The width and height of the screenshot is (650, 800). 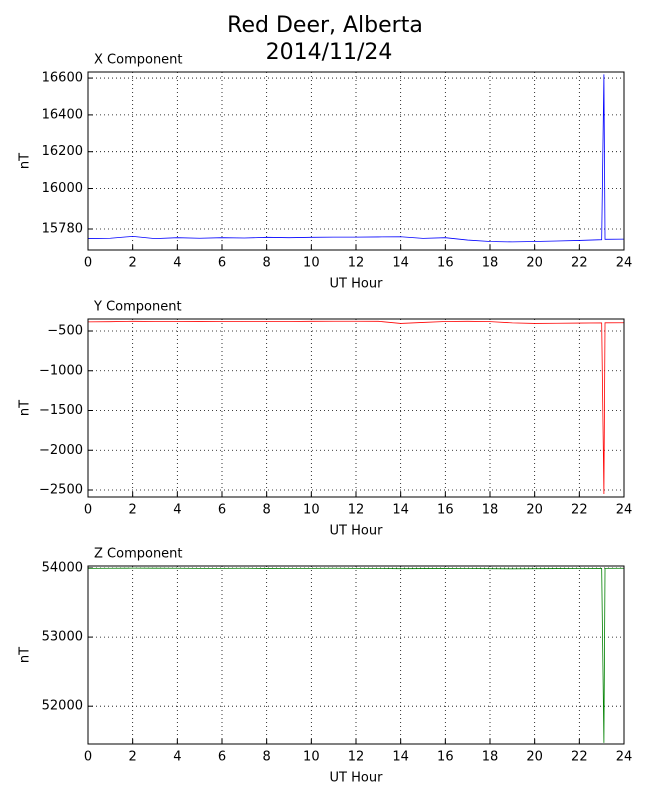 What do you see at coordinates (62, 229) in the screenshot?
I see `y-tick-label: 15780` at bounding box center [62, 229].